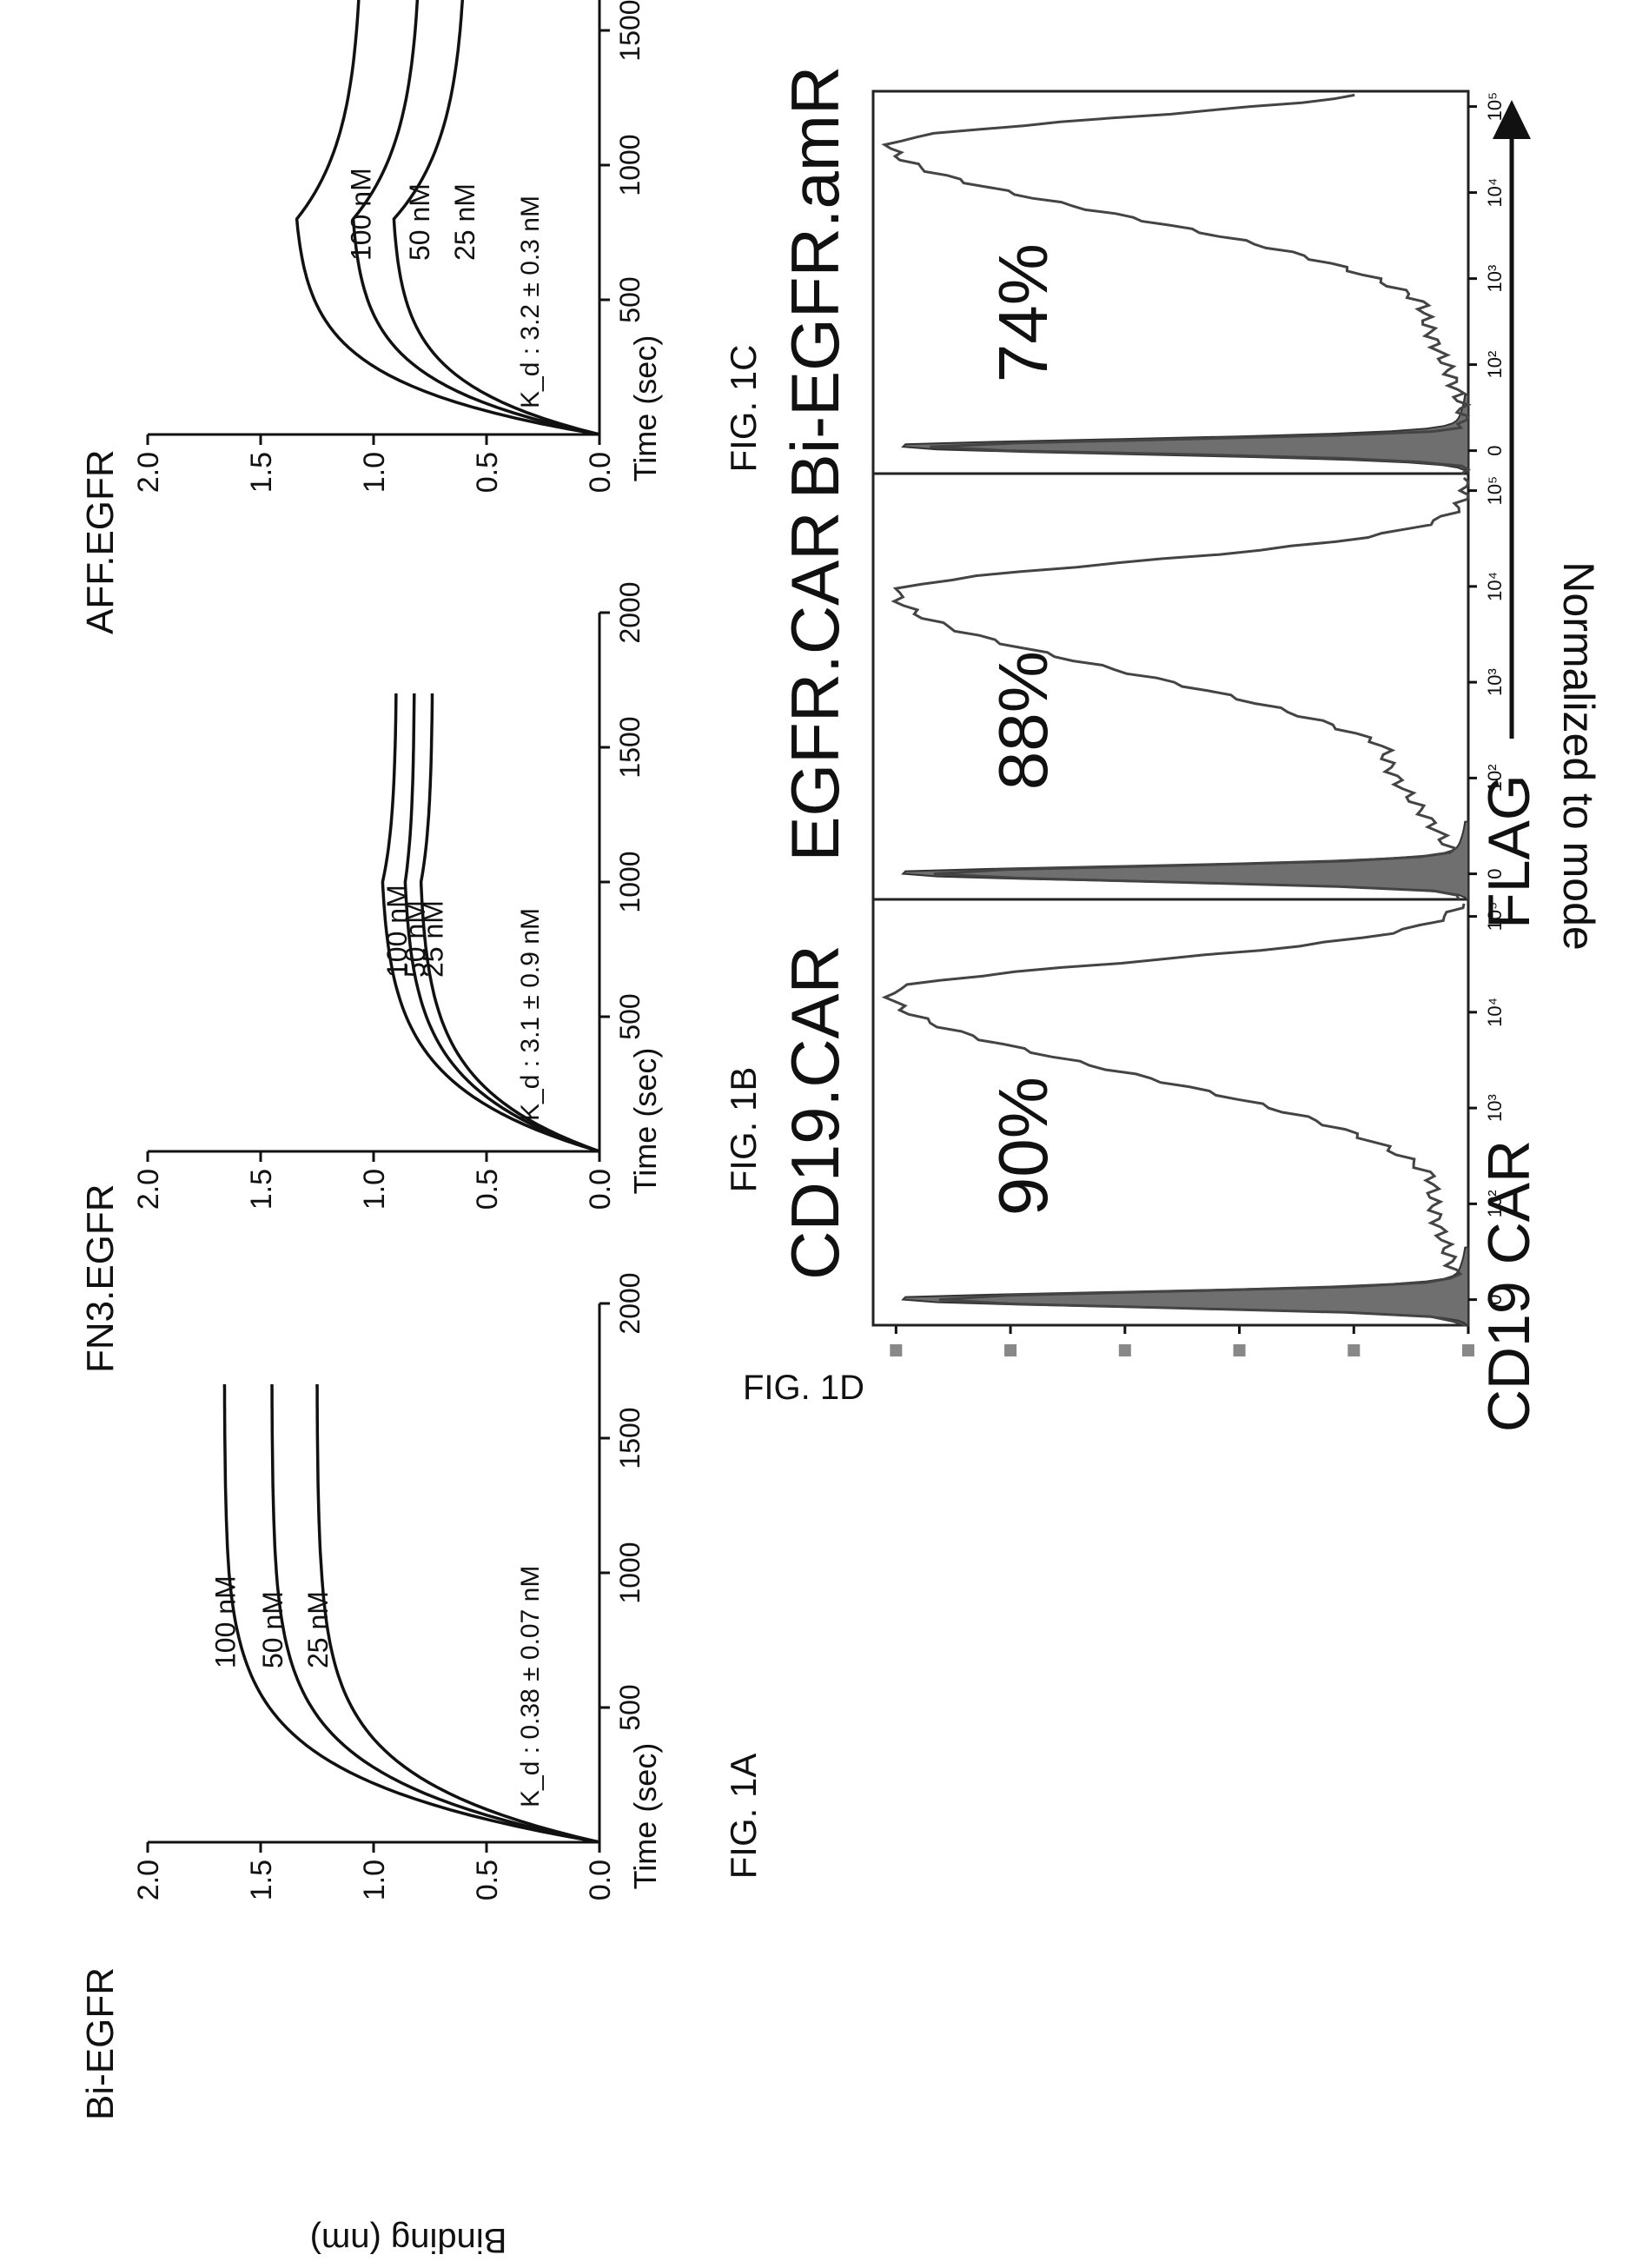 This screenshot has width=1629, height=2268. Describe the element at coordinates (101, 1278) in the screenshot. I see `chart-title: FN3.EGFR` at that location.